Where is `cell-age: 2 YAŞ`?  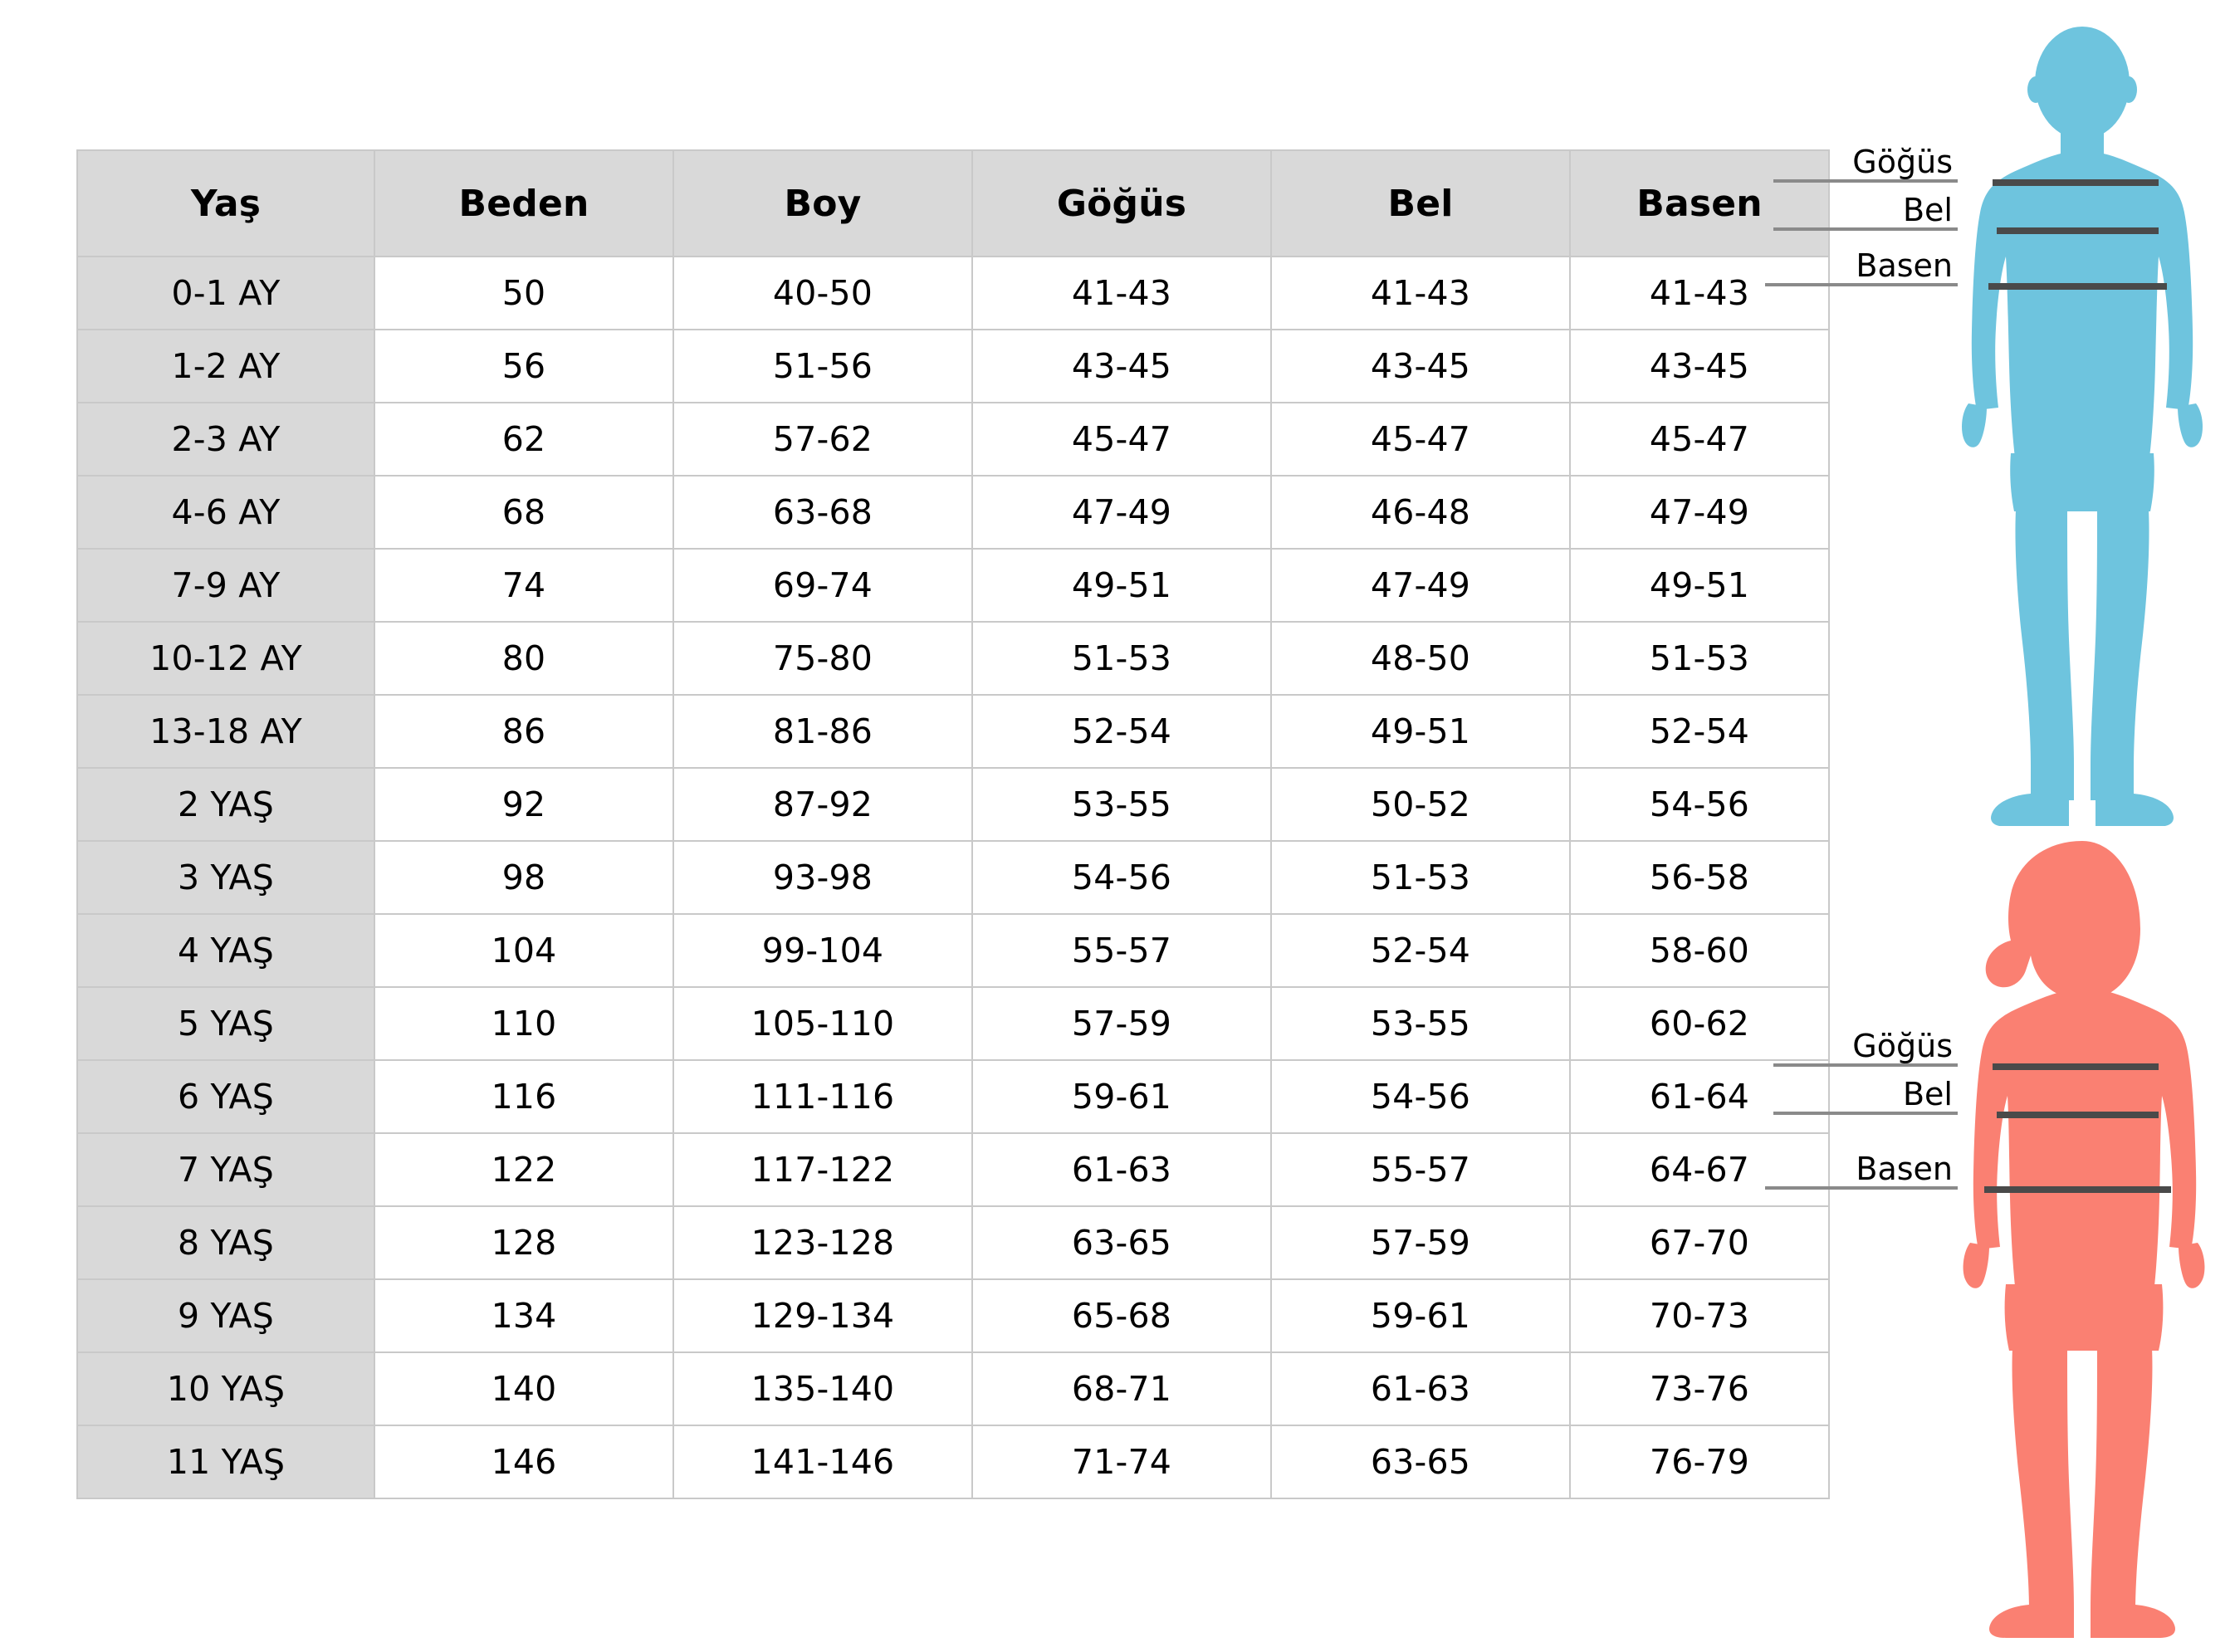 cell-age: 2 YAŞ is located at coordinates (225, 804).